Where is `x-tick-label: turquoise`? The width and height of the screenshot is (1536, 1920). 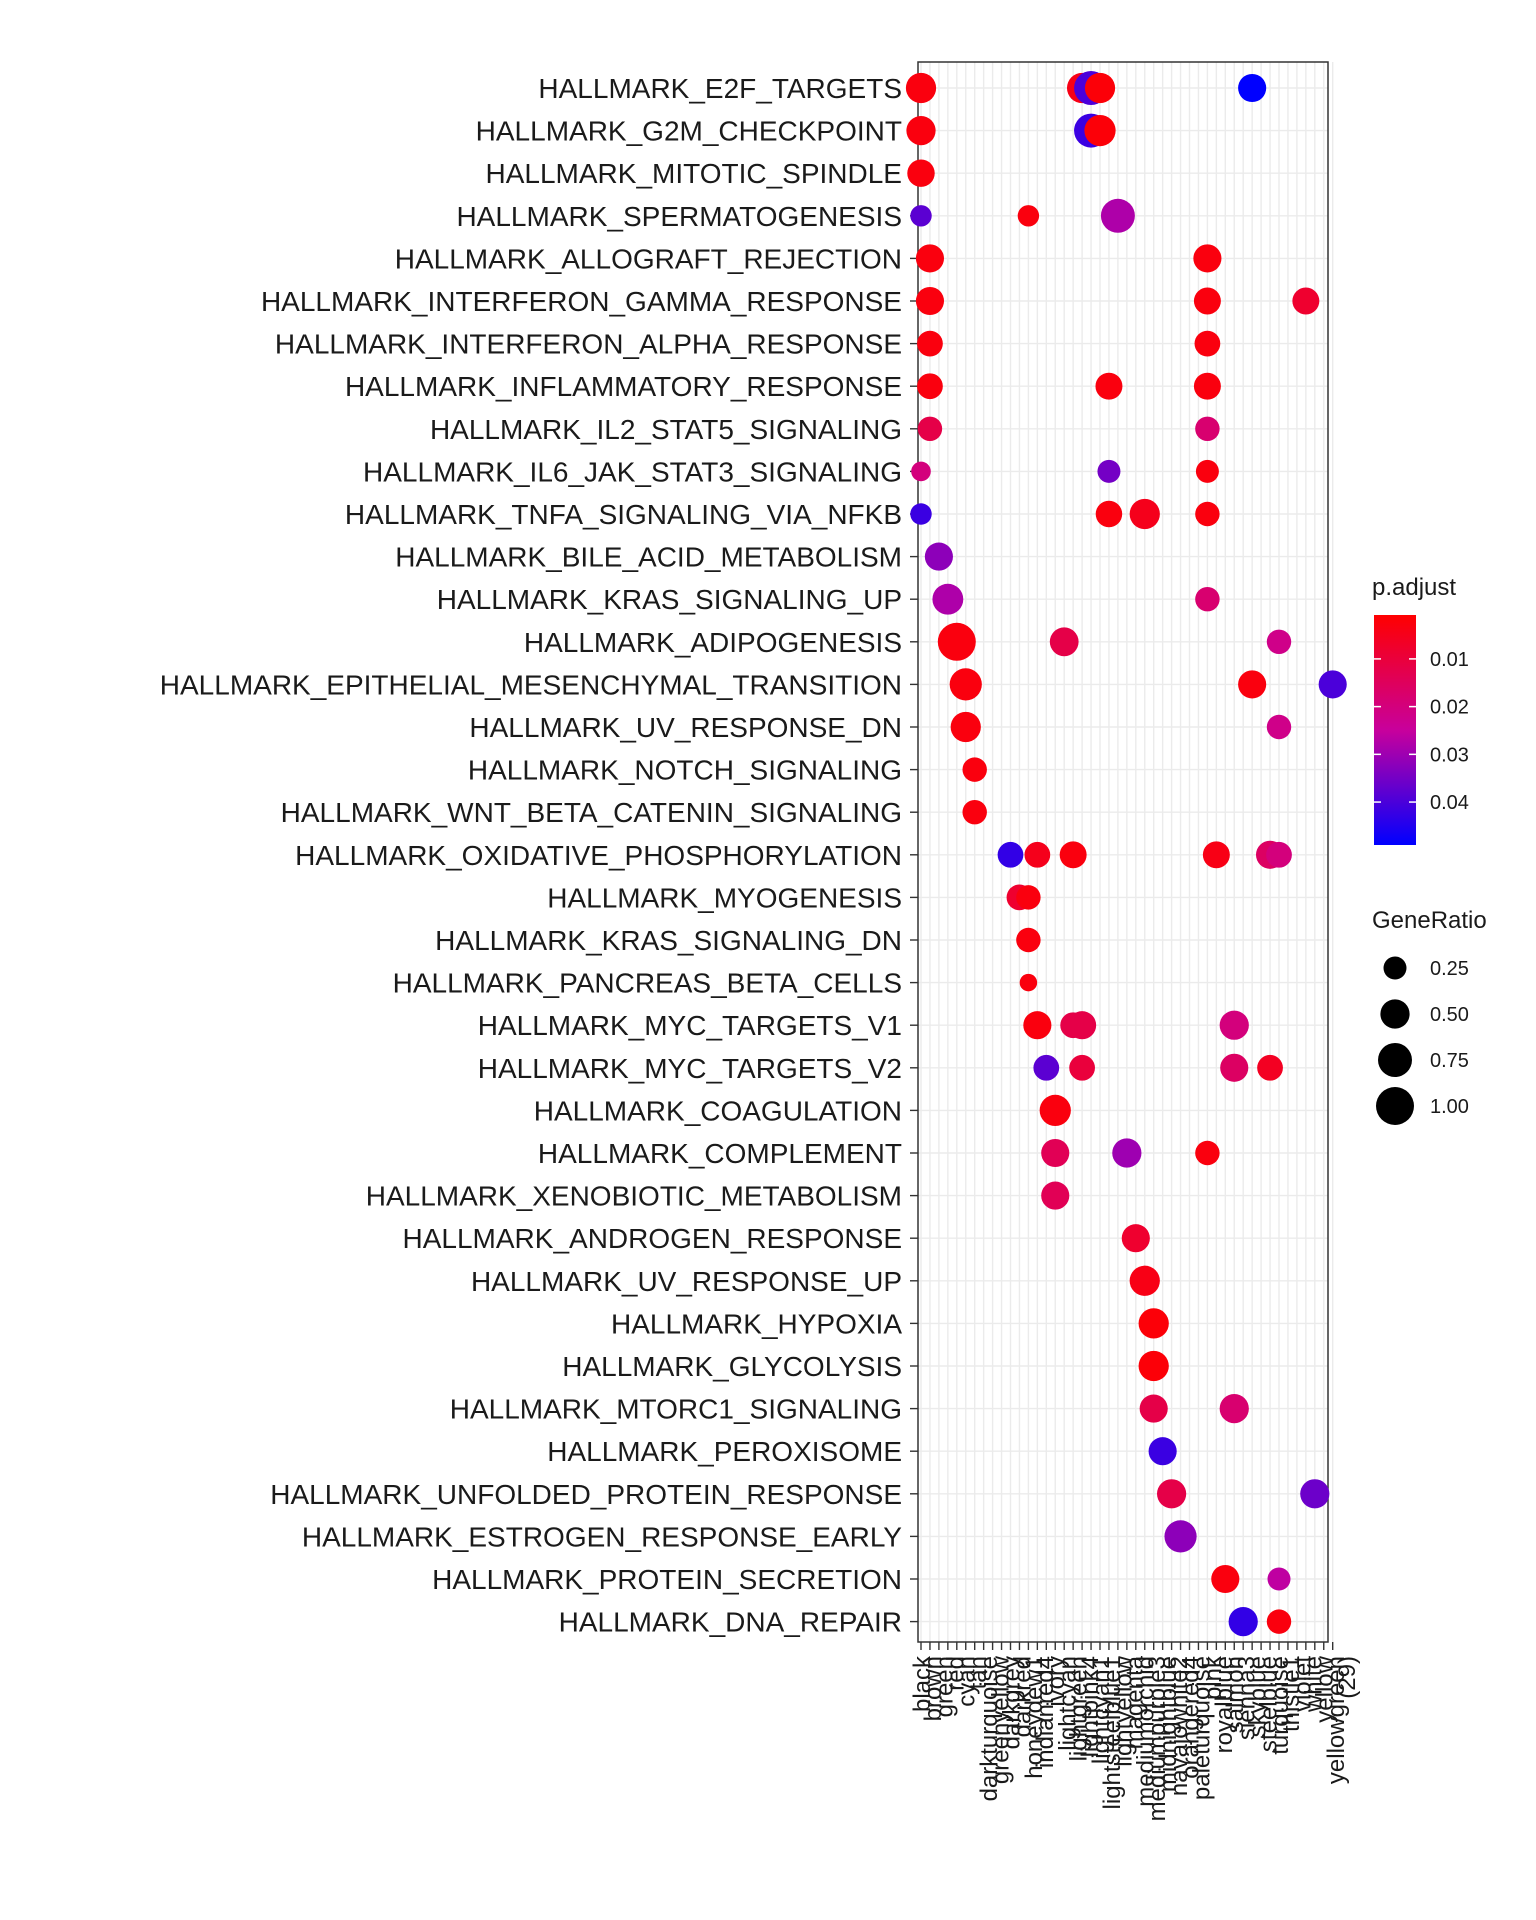 x-tick-label: turquoise is located at coordinates (1280, 1705).